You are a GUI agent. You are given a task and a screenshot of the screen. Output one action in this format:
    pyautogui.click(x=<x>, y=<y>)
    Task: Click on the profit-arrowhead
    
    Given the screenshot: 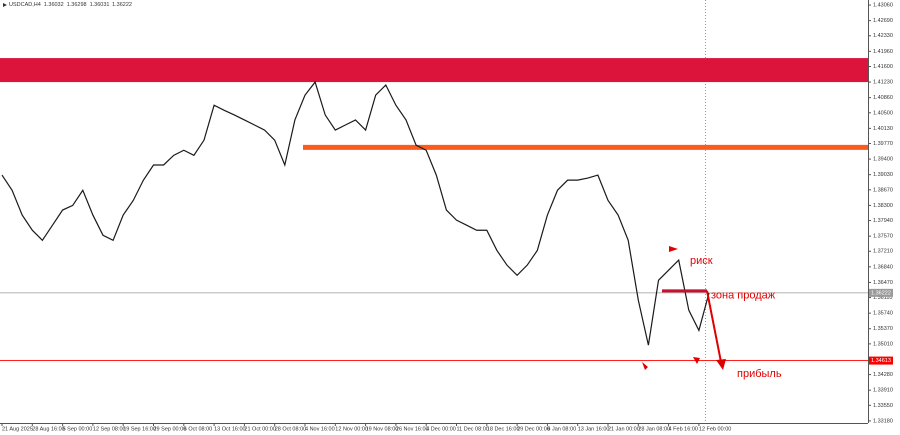 What is the action you would take?
    pyautogui.click(x=721, y=364)
    